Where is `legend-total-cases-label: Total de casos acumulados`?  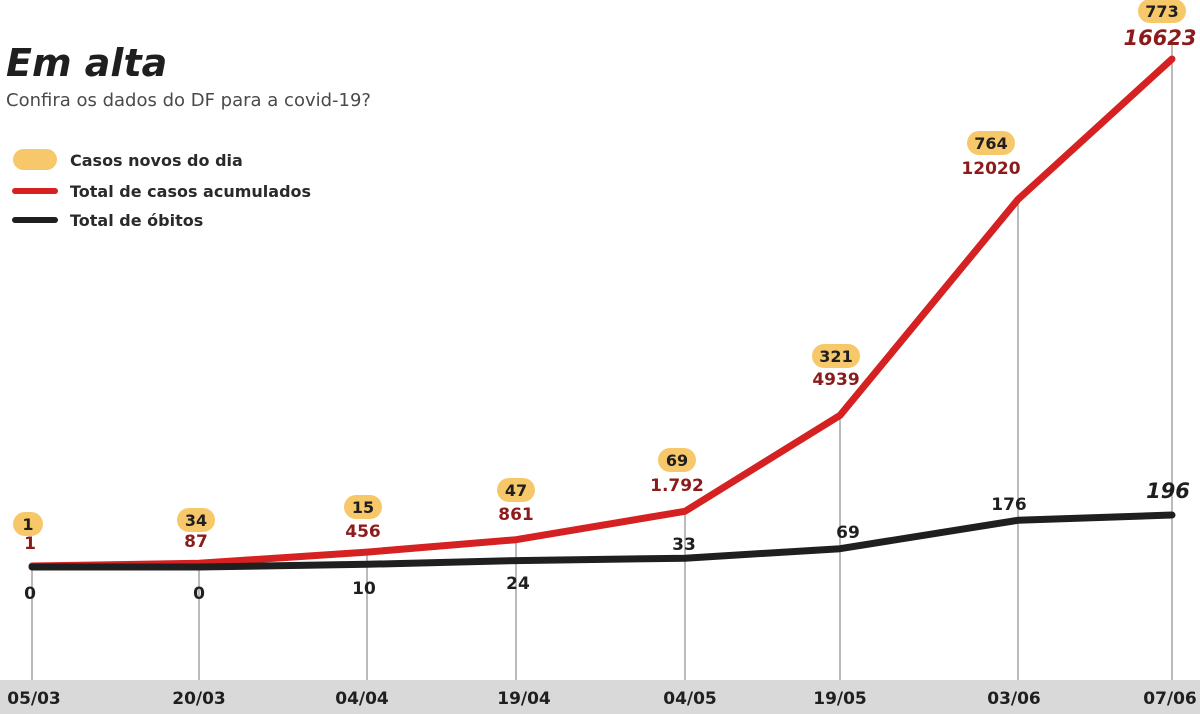 legend-total-cases-label: Total de casos acumulados is located at coordinates (190, 191).